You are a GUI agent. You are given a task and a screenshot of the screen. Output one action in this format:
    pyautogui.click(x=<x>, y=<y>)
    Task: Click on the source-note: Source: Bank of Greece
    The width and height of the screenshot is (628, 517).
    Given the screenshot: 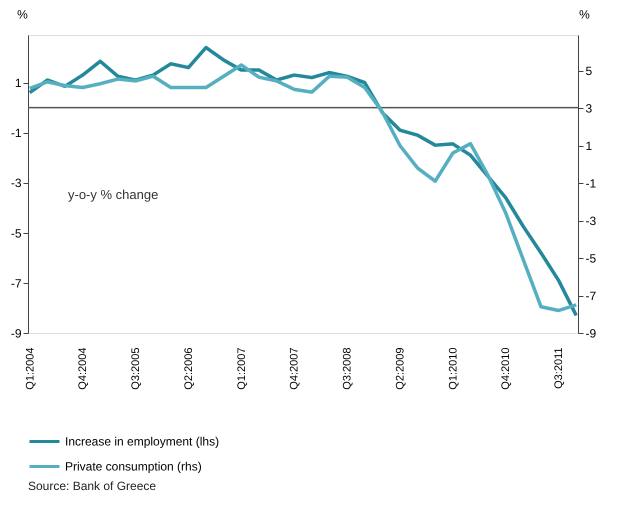 What is the action you would take?
    pyautogui.click(x=92, y=486)
    